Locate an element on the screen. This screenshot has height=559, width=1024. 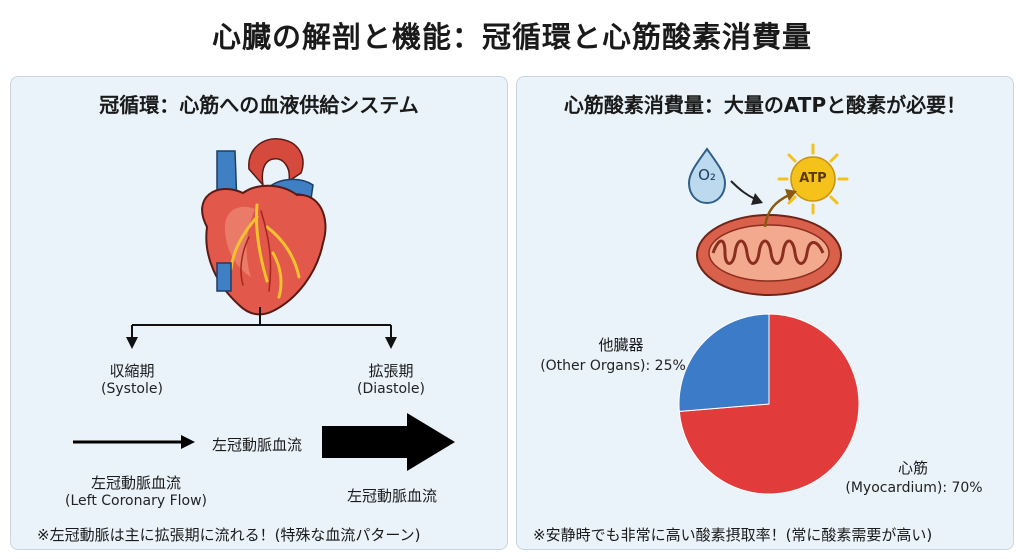
coronary-panel-title: 冠循環：心筋への血液供給システム is located at coordinates (259, 105).